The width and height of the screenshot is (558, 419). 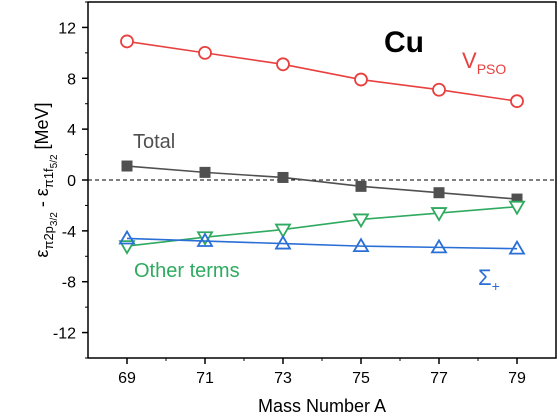 What do you see at coordinates (492, 69) in the screenshot?
I see `vpso-label-sub: PSO` at bounding box center [492, 69].